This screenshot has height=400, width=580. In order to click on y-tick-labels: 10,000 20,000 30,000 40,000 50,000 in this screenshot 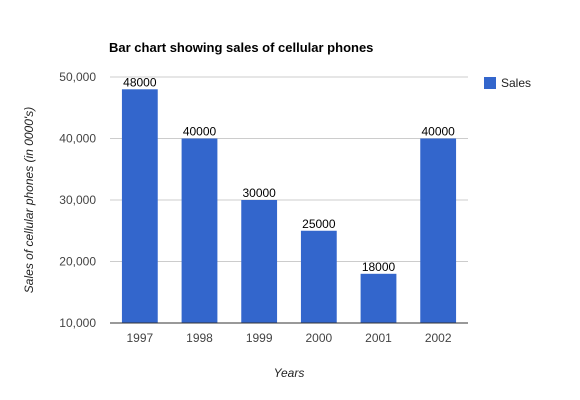, I will do `click(77, 200)`.